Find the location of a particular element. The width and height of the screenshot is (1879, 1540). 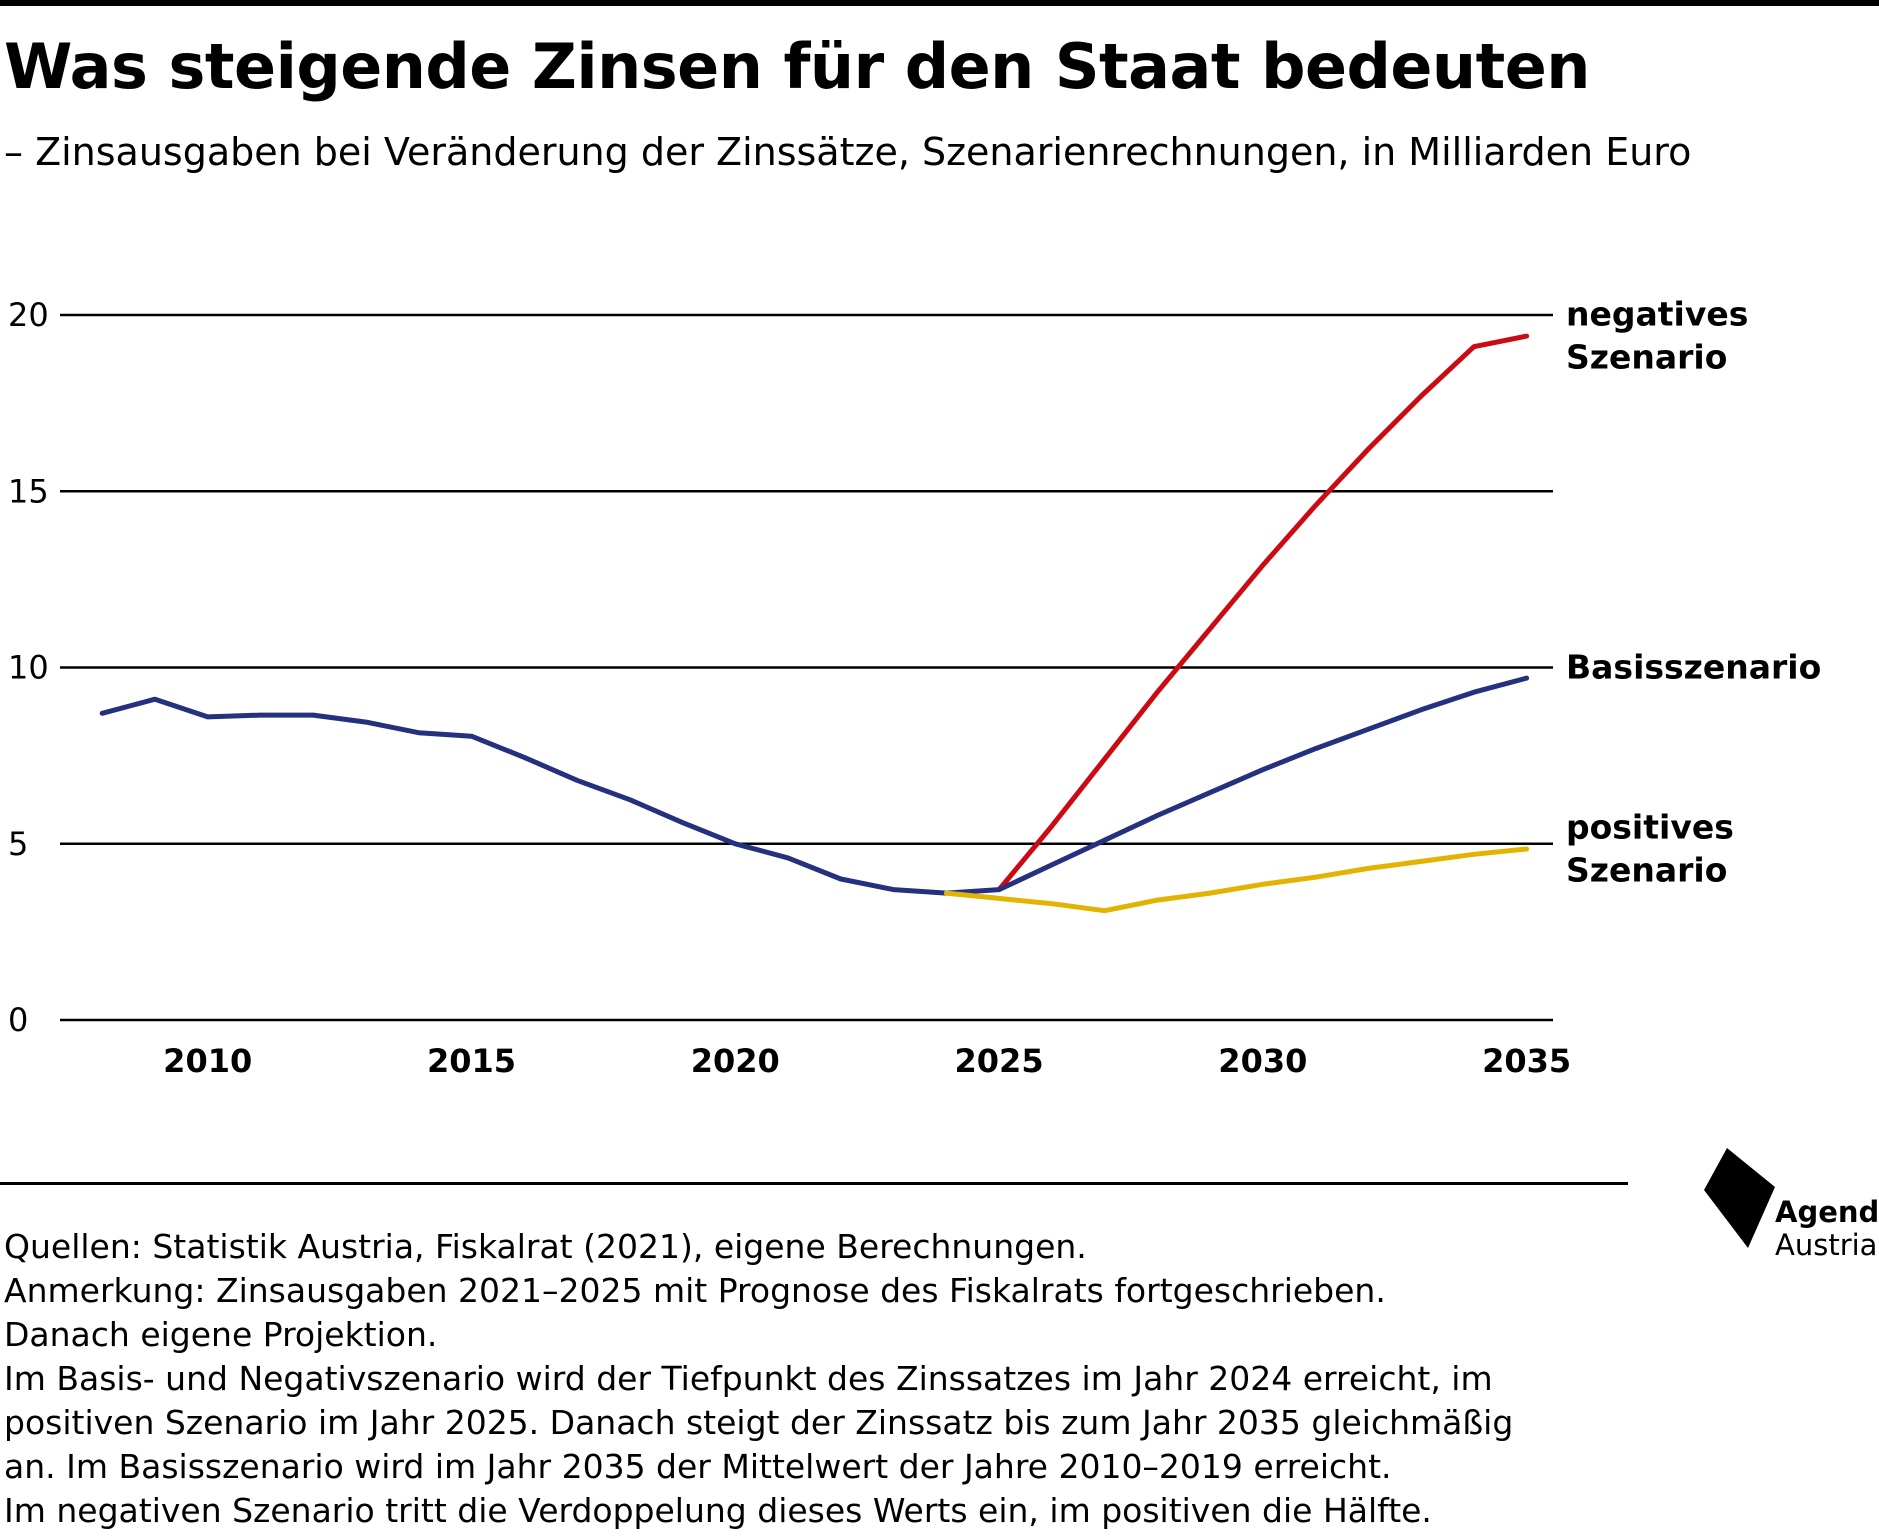

x-tick-label: 2020 is located at coordinates (735, 1061).